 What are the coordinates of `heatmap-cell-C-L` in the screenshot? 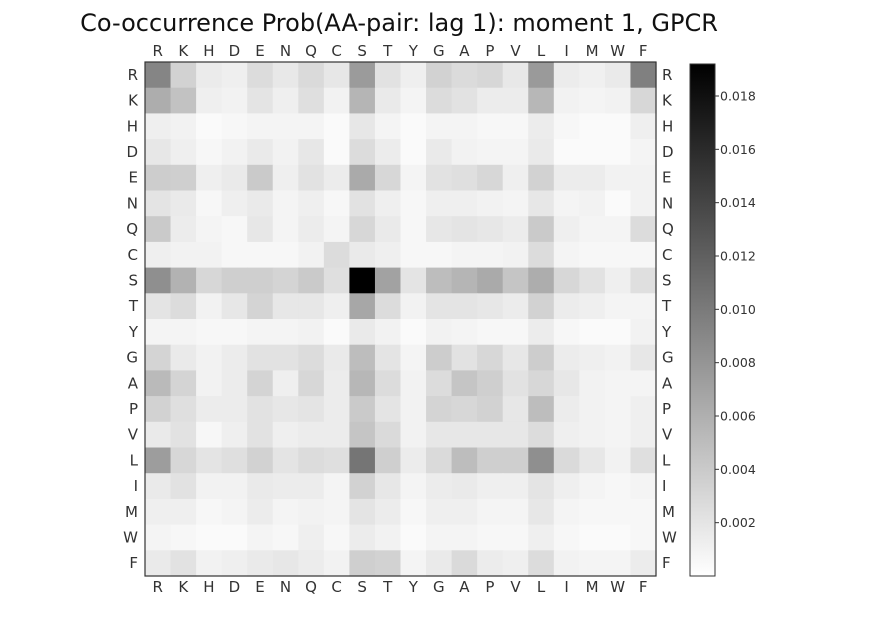 It's located at (541, 255).